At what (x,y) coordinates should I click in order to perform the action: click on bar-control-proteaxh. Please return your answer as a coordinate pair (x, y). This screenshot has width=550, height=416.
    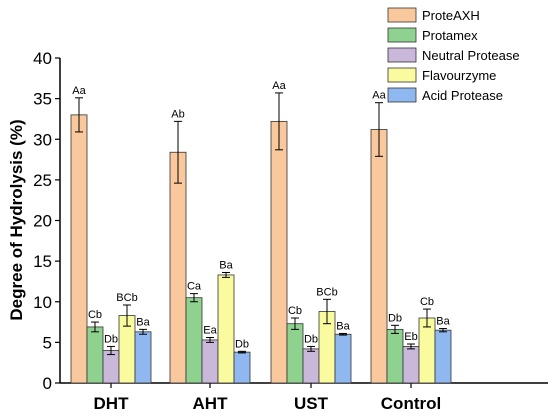
    Looking at the image, I should click on (379, 256).